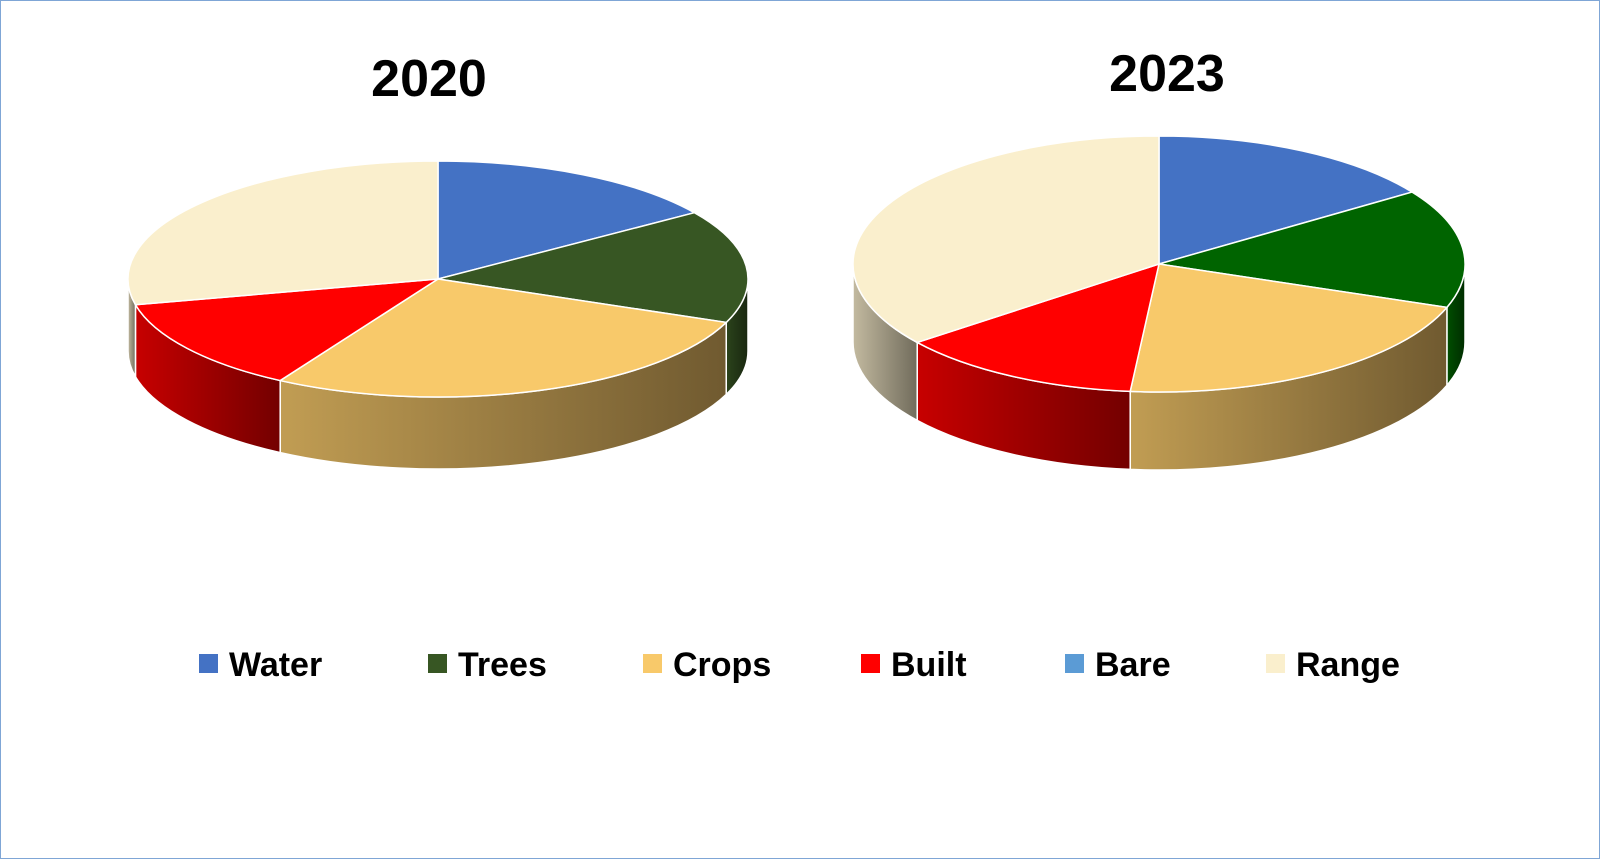  I want to click on legend-item-built: Built, so click(914, 665).